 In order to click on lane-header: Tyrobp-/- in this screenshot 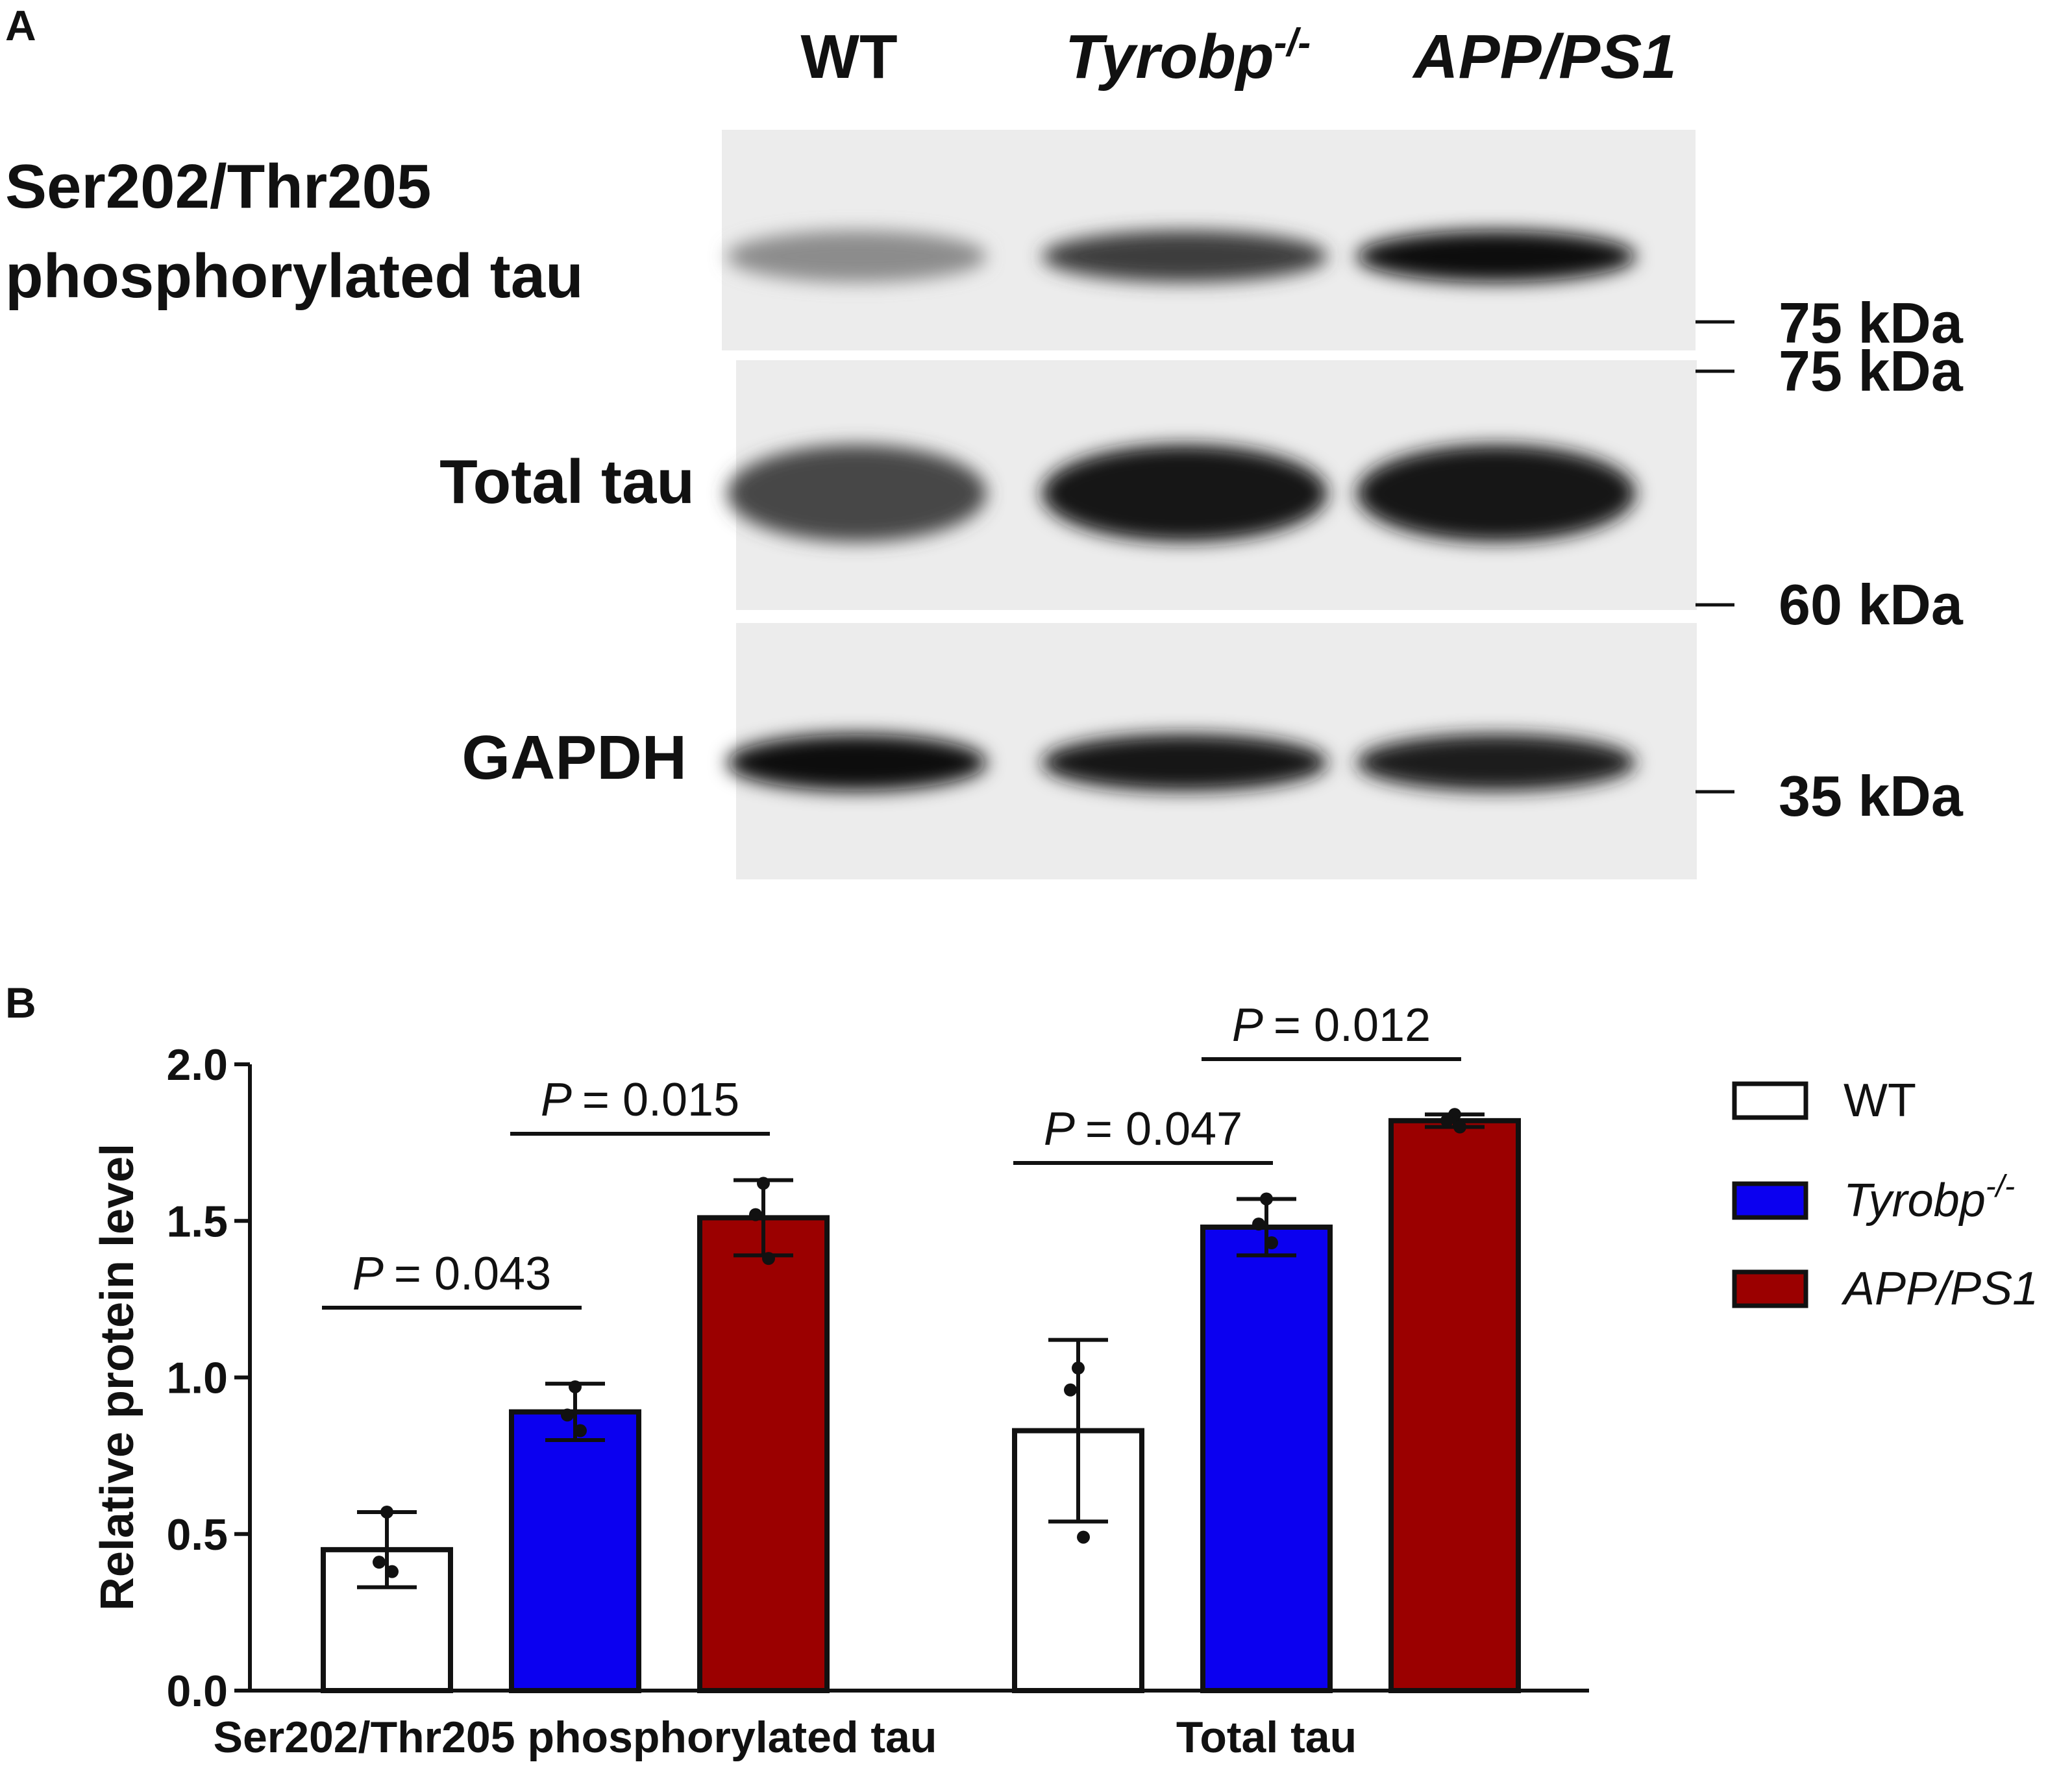, I will do `click(1188, 56)`.